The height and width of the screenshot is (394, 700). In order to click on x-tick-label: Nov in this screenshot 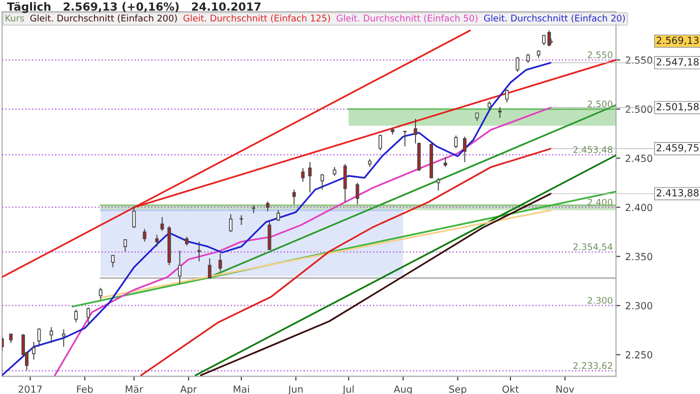, I will do `click(565, 389)`.